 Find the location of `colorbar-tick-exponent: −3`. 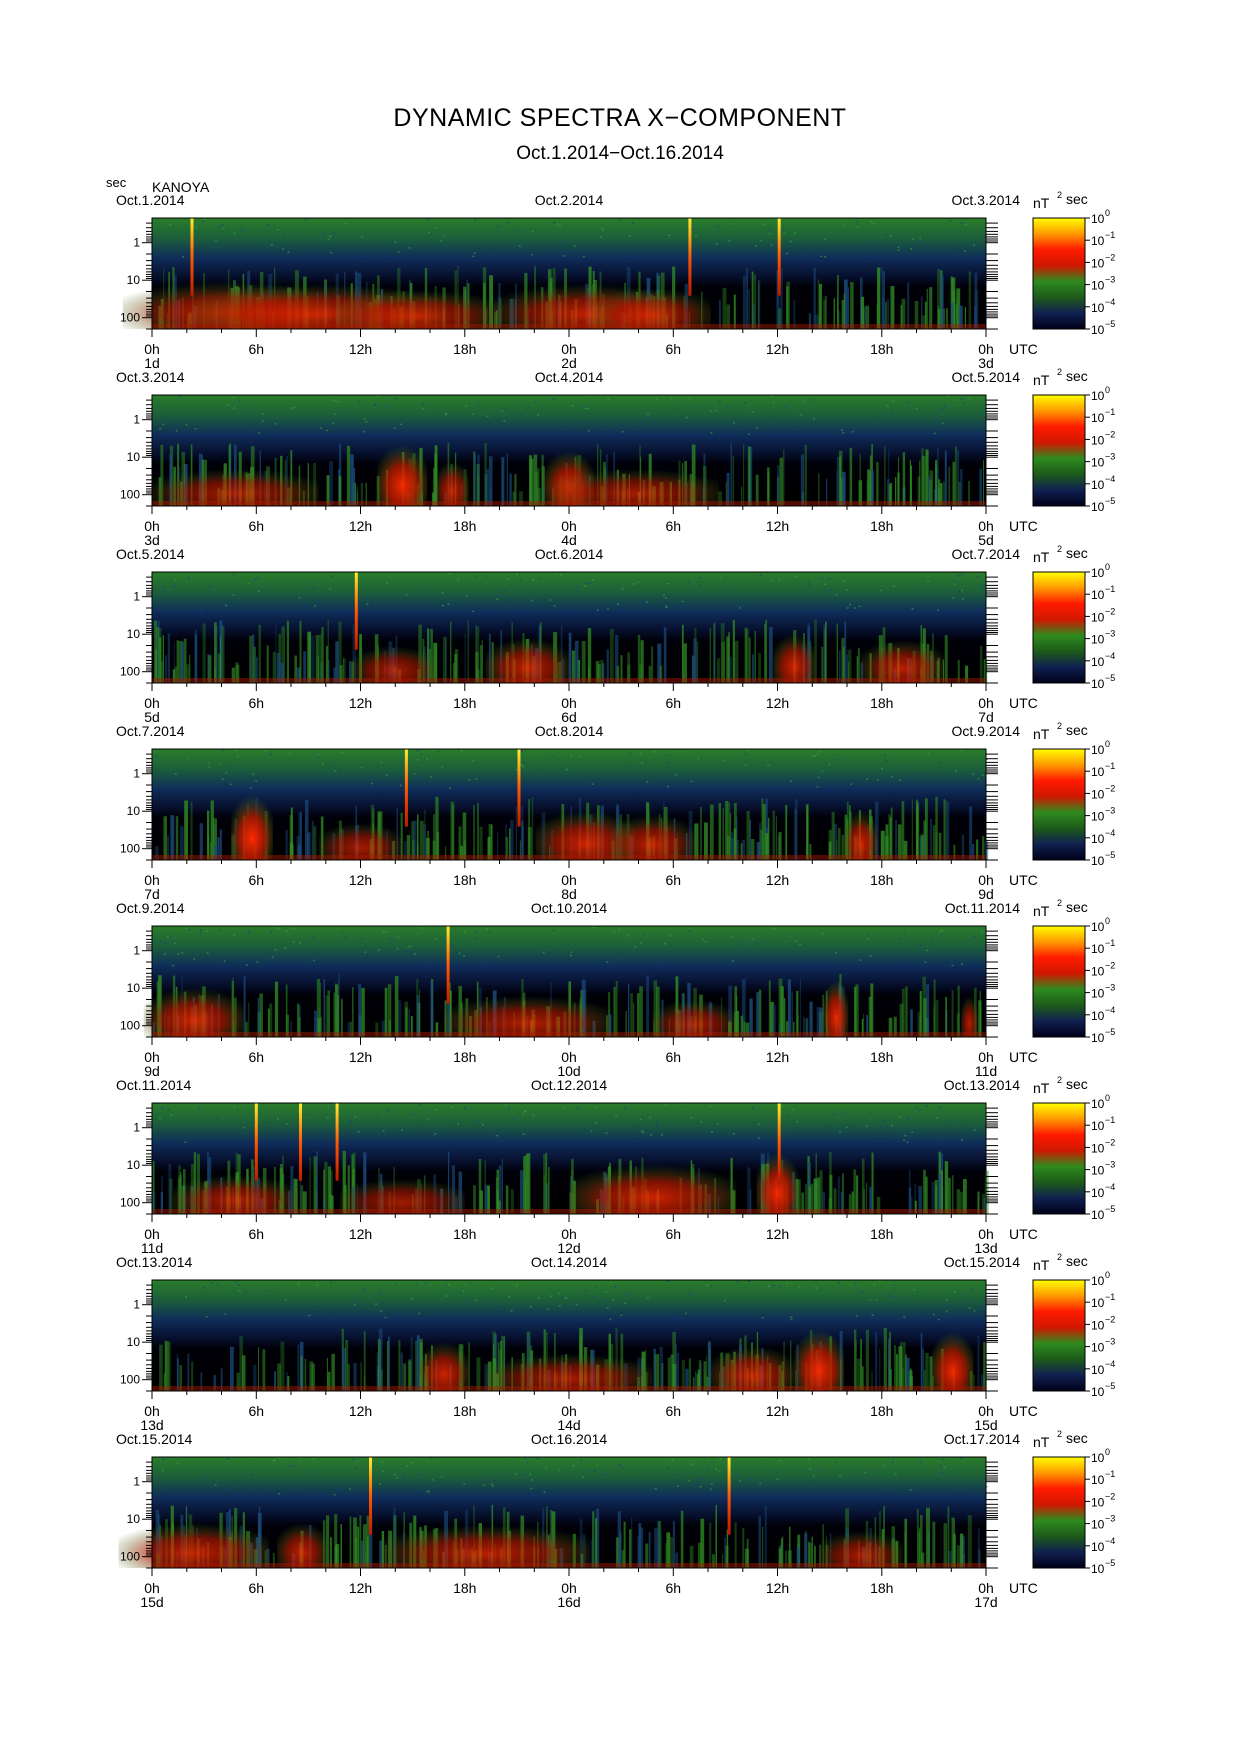

colorbar-tick-exponent: −3 is located at coordinates (1110, 280).